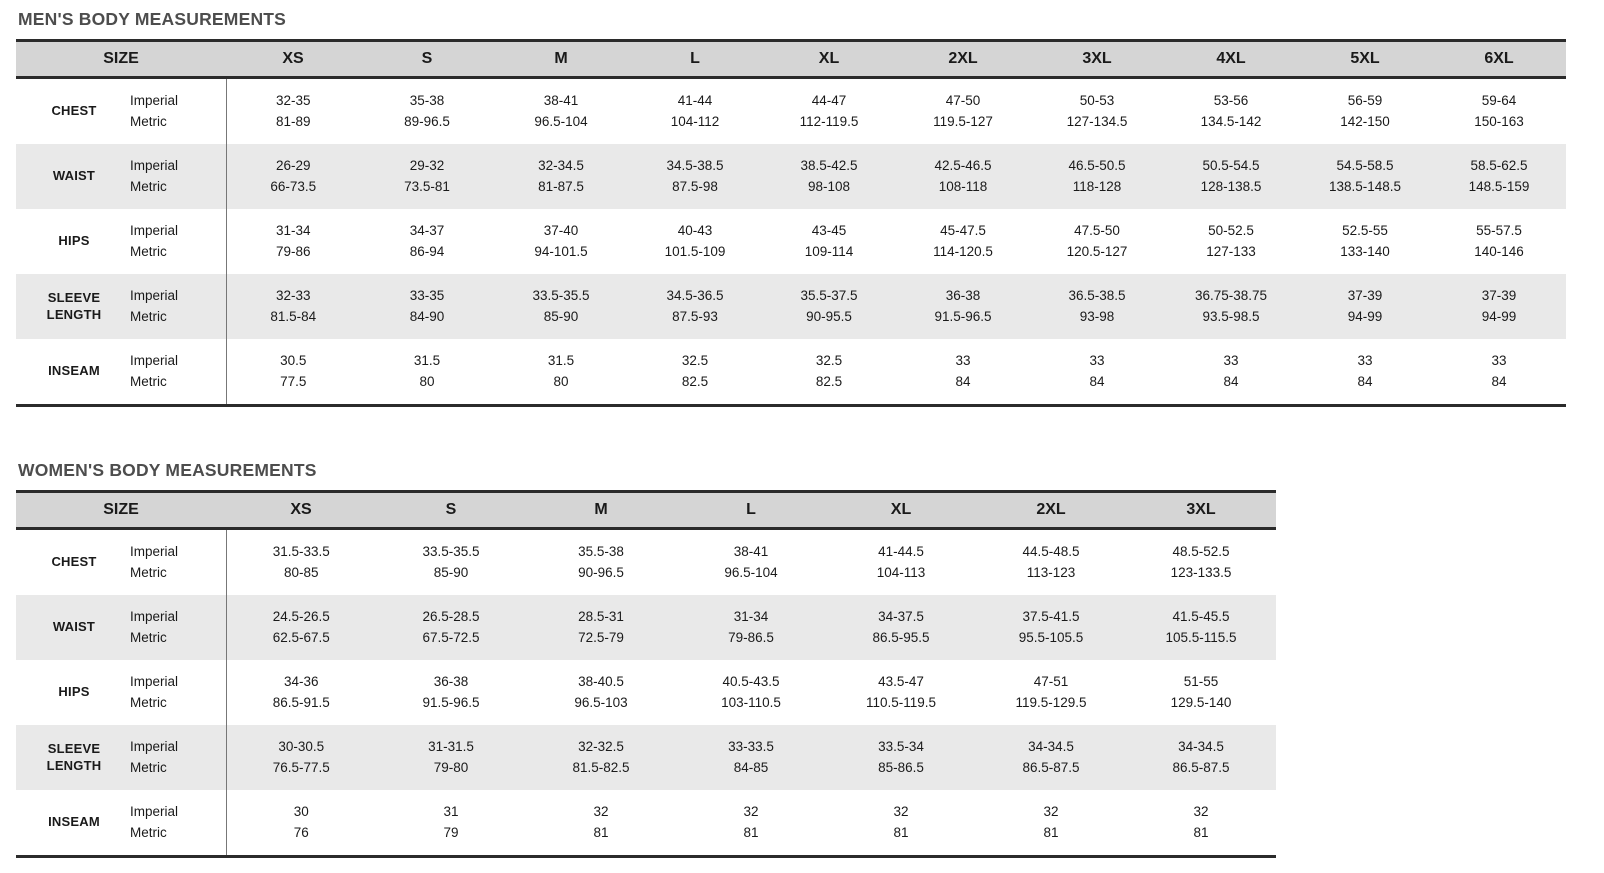 This screenshot has width=1604, height=873. I want to click on metric-value: 108-118, so click(963, 186).